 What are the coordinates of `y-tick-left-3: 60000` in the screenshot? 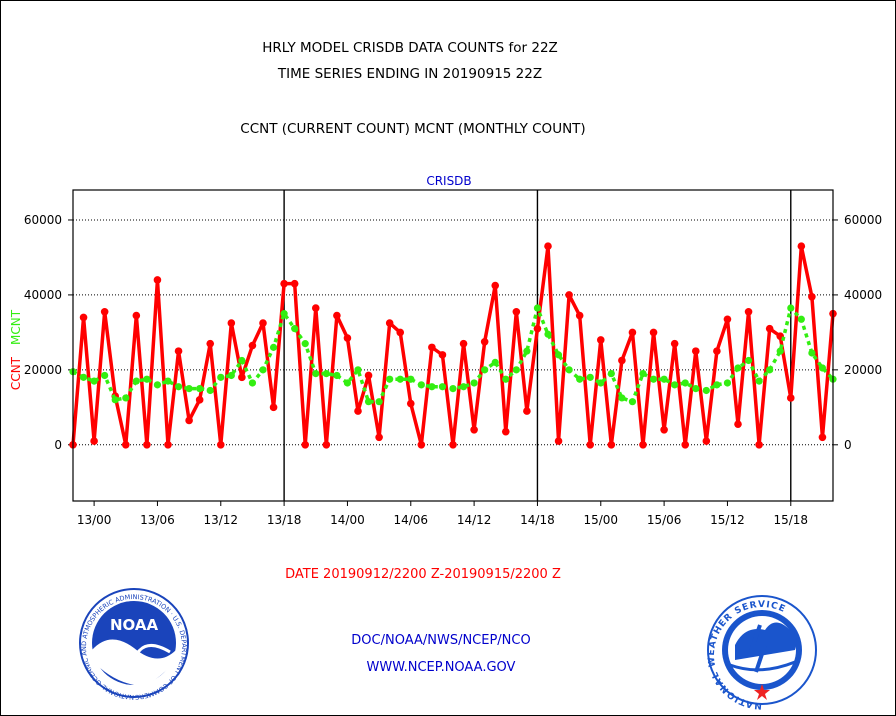 It's located at (43, 220).